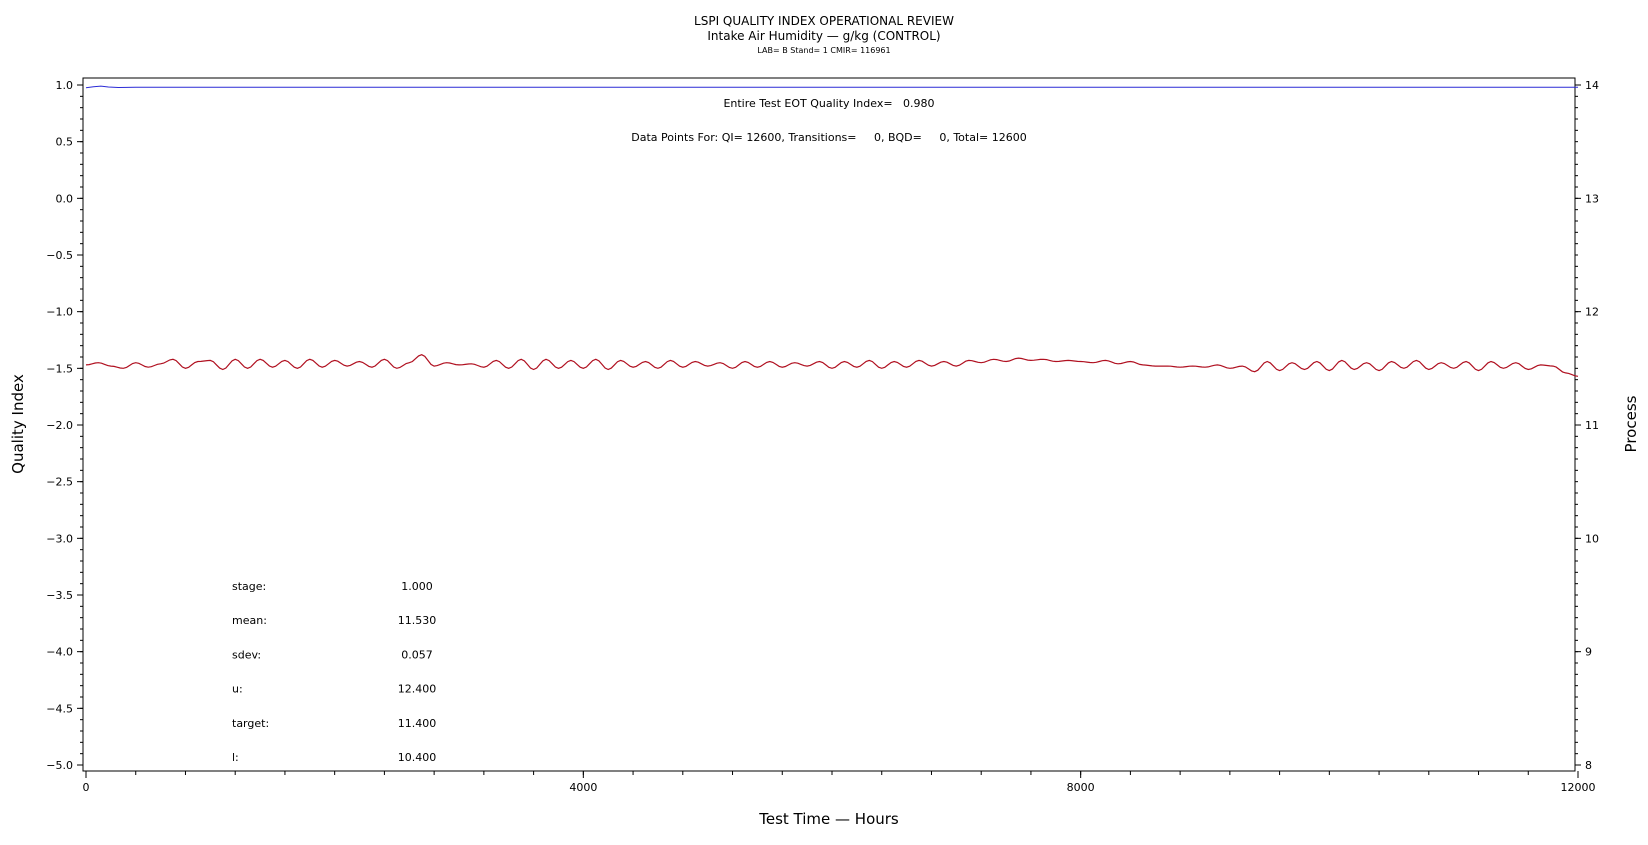 The height and width of the screenshot is (845, 1648). Describe the element at coordinates (832, 365) in the screenshot. I see `process-series-line` at that location.